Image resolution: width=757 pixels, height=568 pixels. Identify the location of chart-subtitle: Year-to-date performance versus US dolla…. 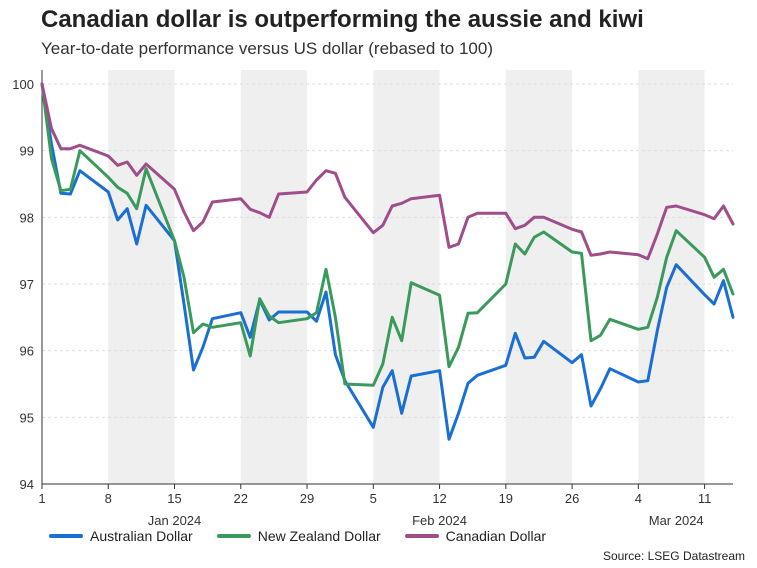
(267, 48).